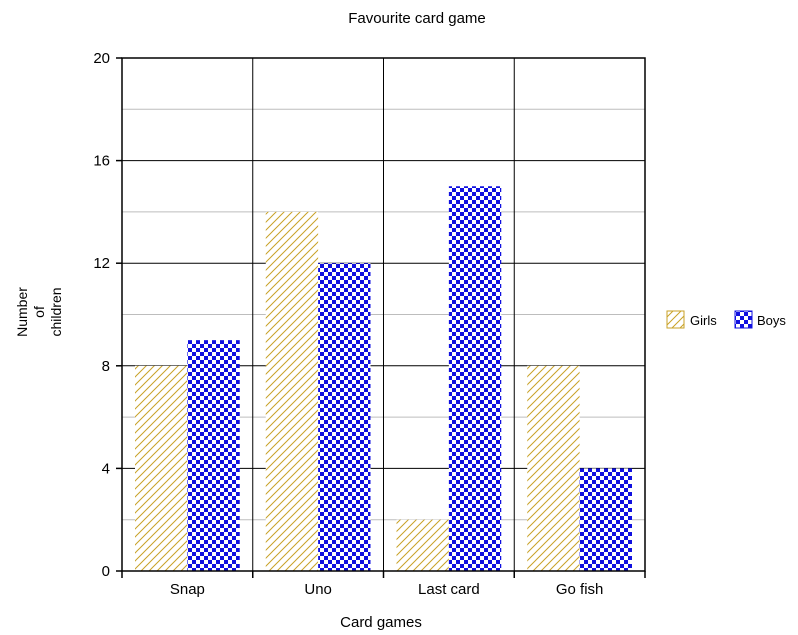 This screenshot has width=798, height=635. What do you see at coordinates (107, 315) in the screenshot?
I see `y-axis-ticks: 0 4 8 12 16 20` at bounding box center [107, 315].